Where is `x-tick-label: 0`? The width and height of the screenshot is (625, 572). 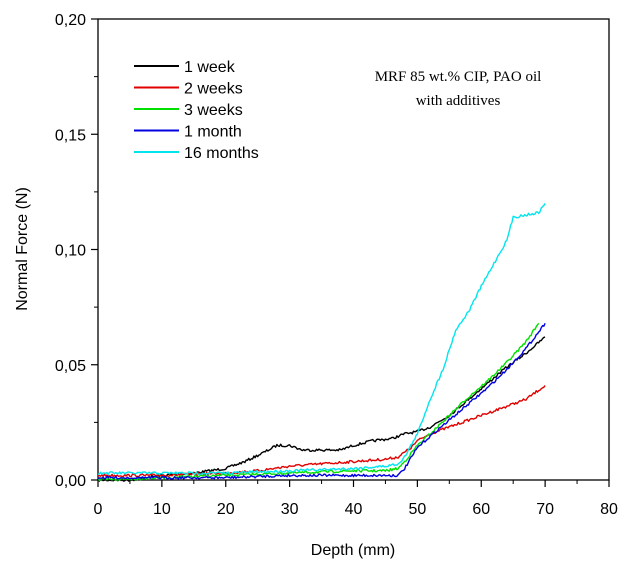
x-tick-label: 0 is located at coordinates (98, 509).